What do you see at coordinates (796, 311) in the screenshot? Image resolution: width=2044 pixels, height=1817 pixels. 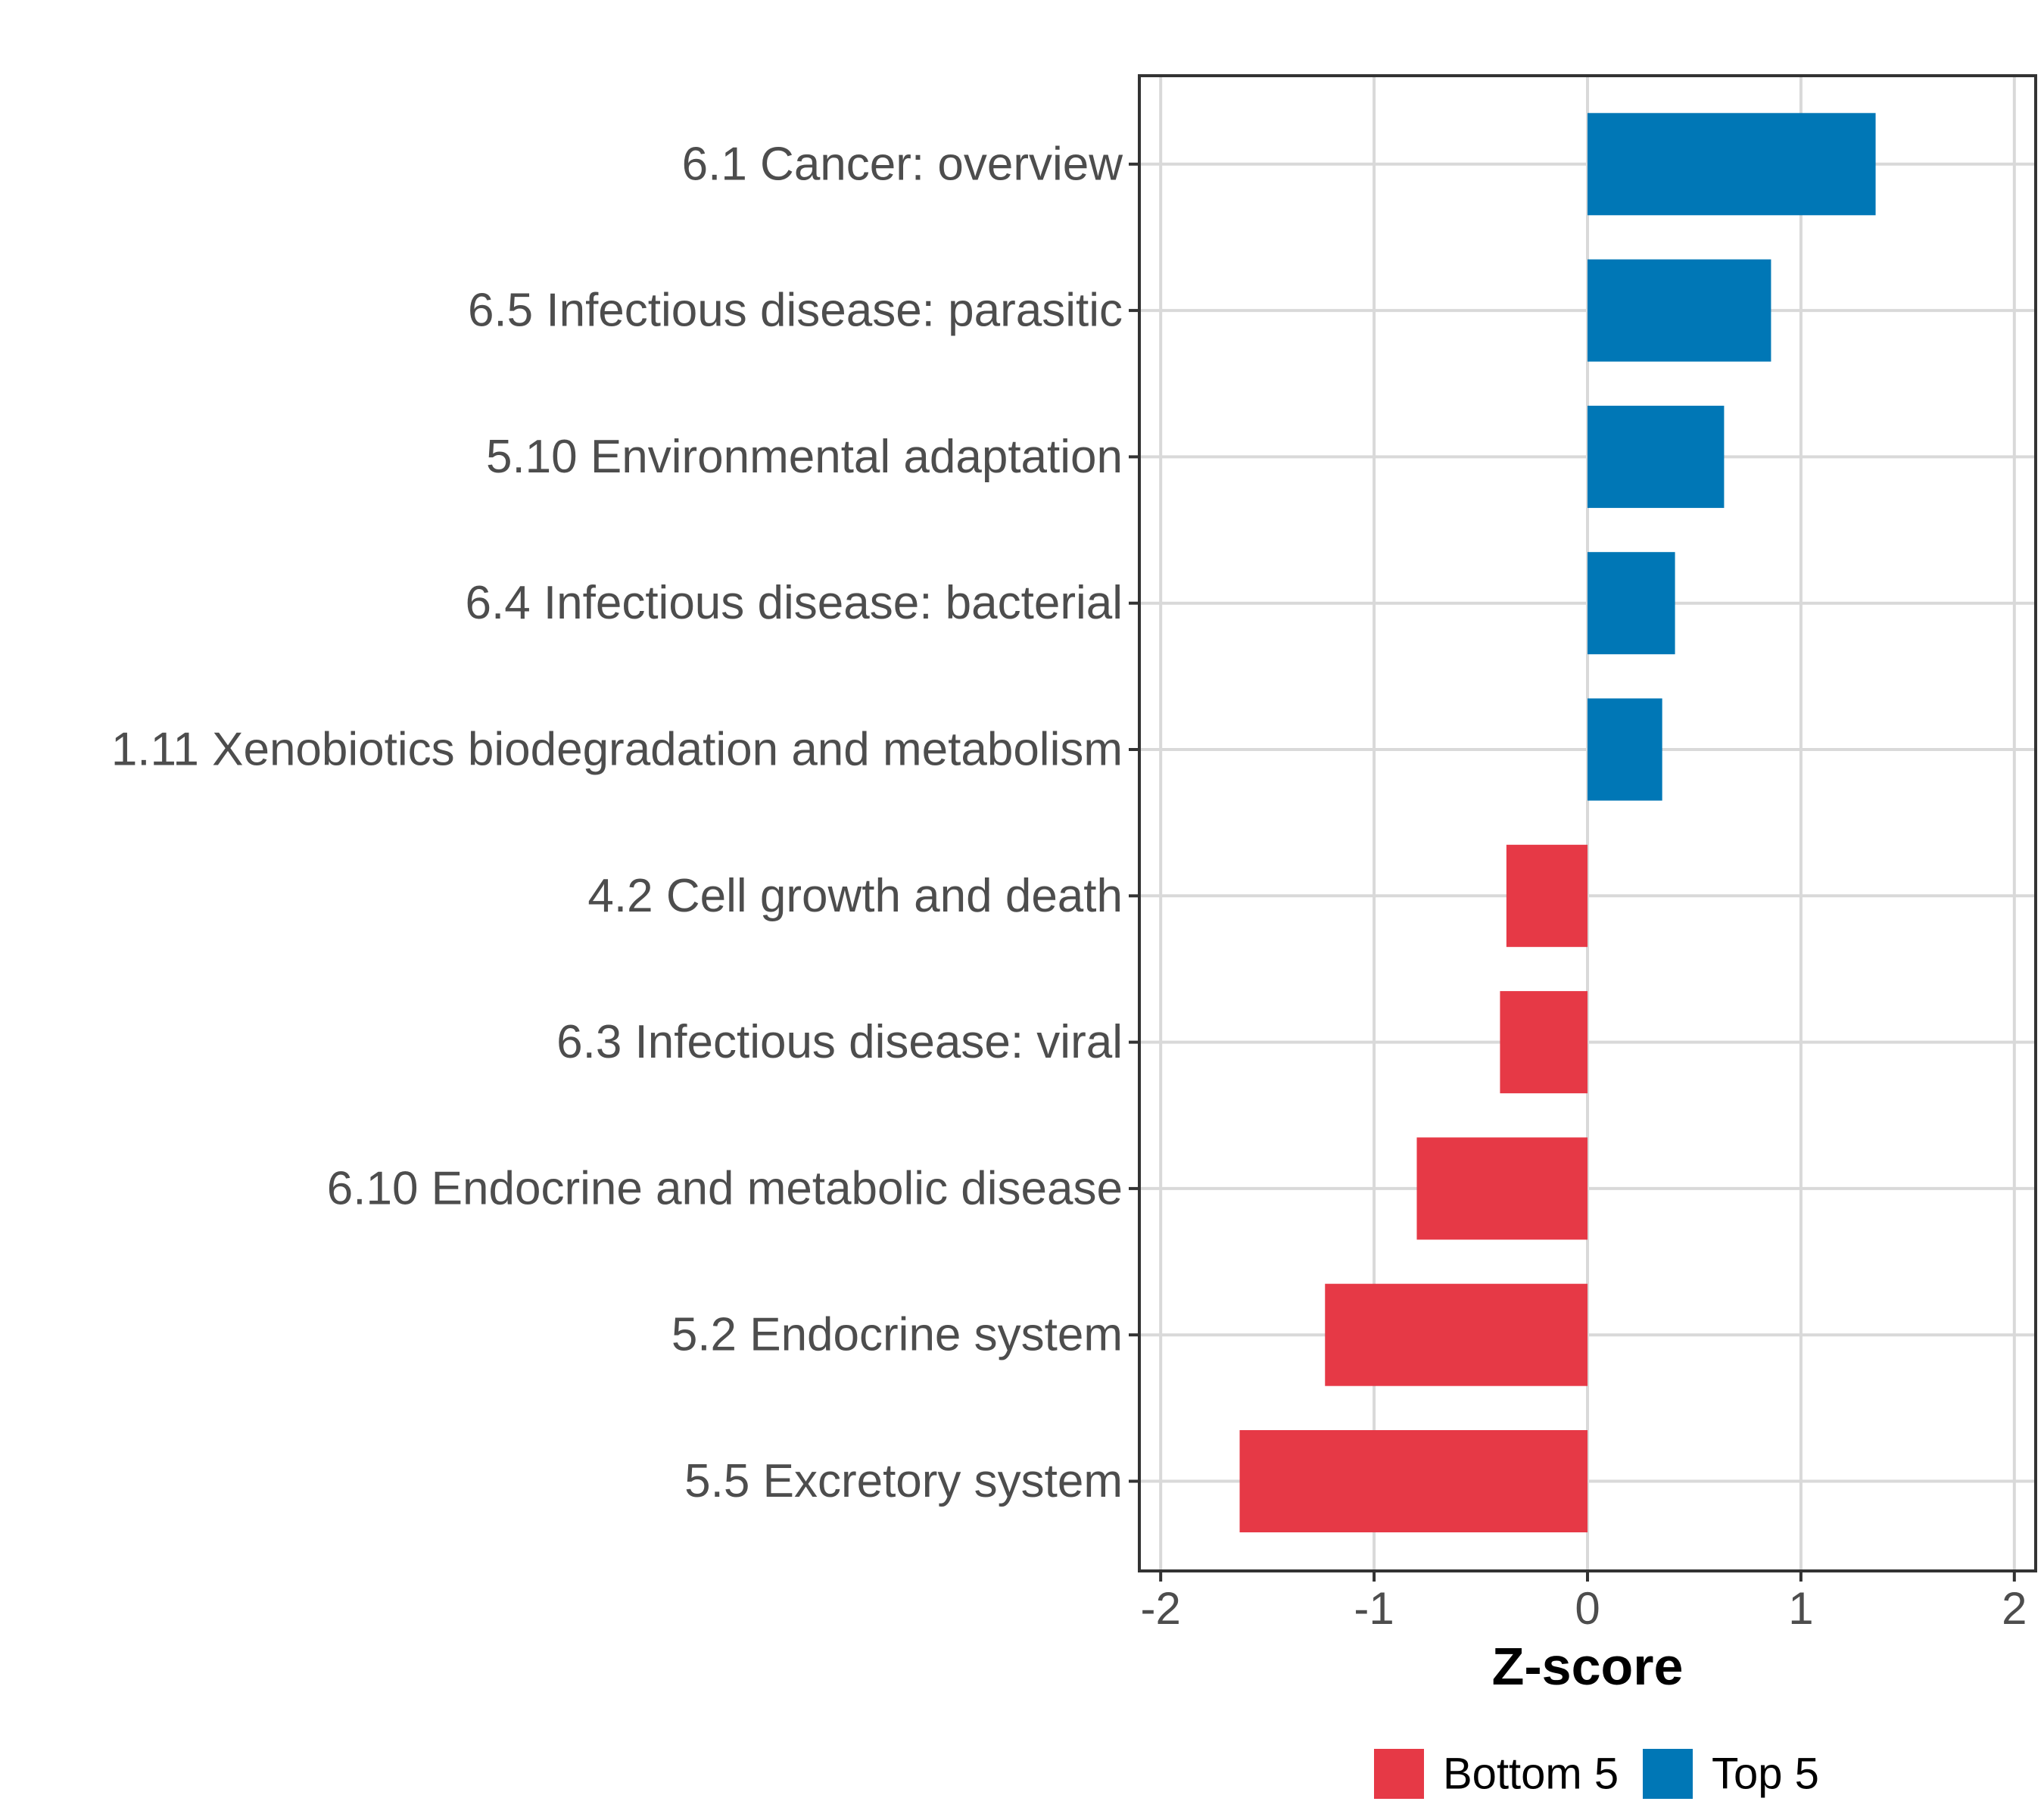 I see `y-tick-label: 6.5 Infectious disease: parasitic` at bounding box center [796, 311].